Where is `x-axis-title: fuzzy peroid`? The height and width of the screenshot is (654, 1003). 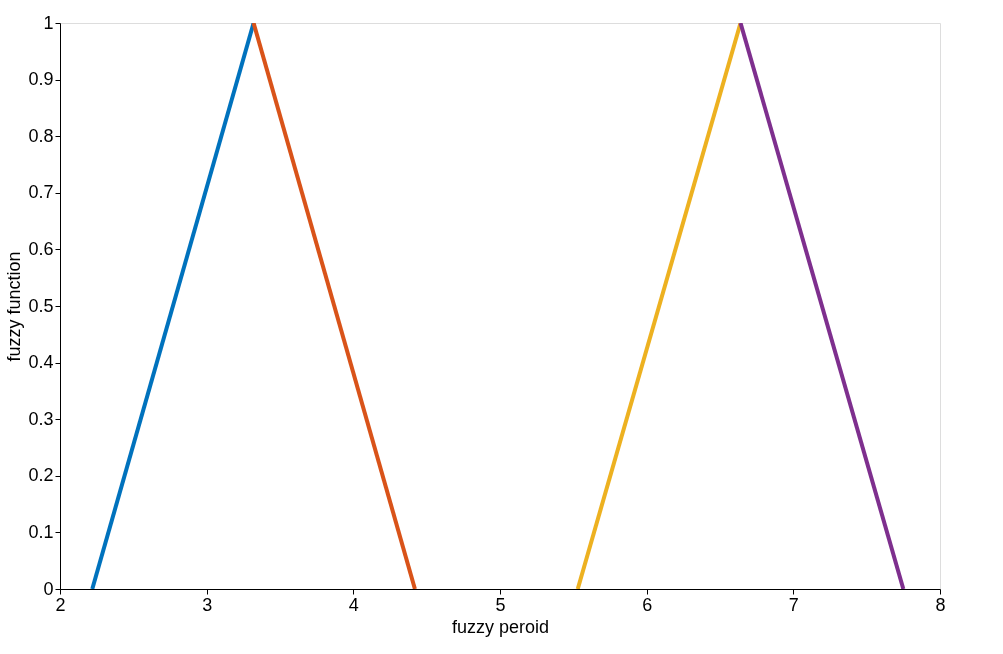 x-axis-title: fuzzy peroid is located at coordinates (500, 626).